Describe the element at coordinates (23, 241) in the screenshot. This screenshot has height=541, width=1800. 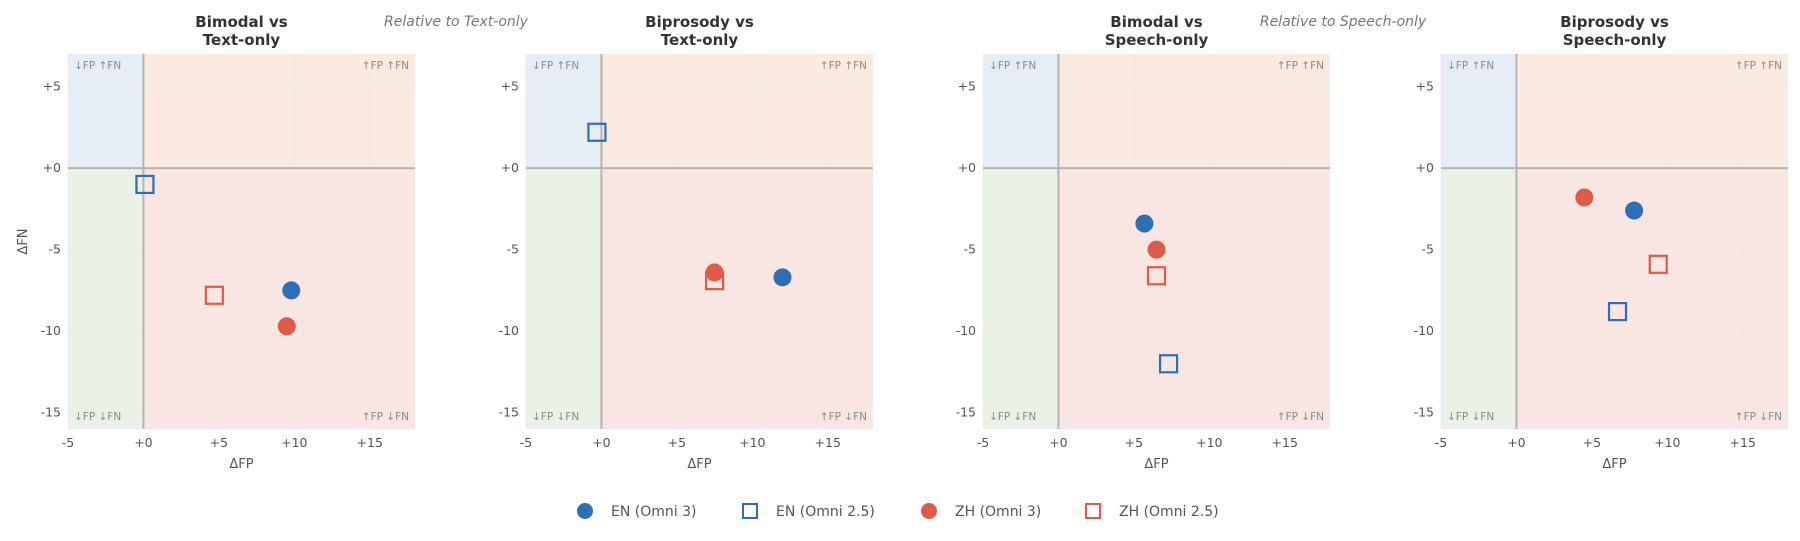
I see `y-axis-label: ΔFN` at that location.